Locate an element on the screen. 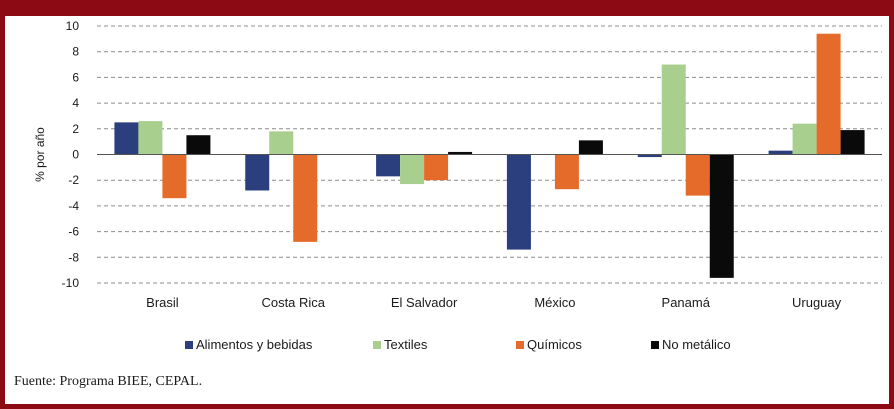 The width and height of the screenshot is (894, 409). y-tick-label: 4 is located at coordinates (75, 103).